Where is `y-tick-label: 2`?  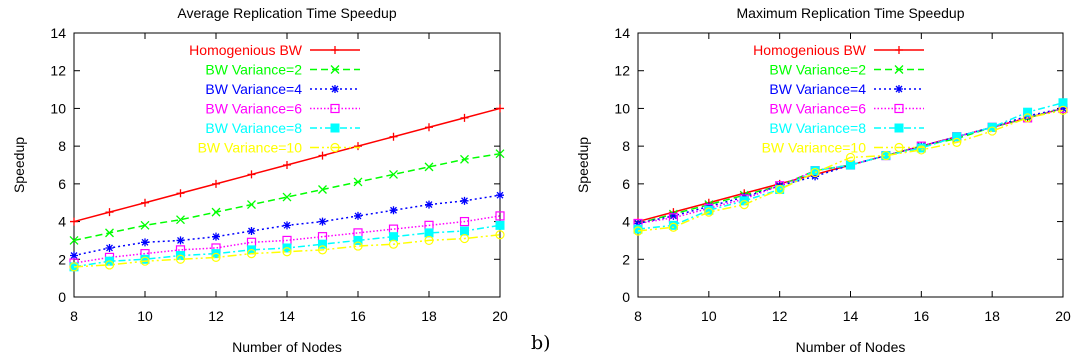 y-tick-label: 2 is located at coordinates (62, 259).